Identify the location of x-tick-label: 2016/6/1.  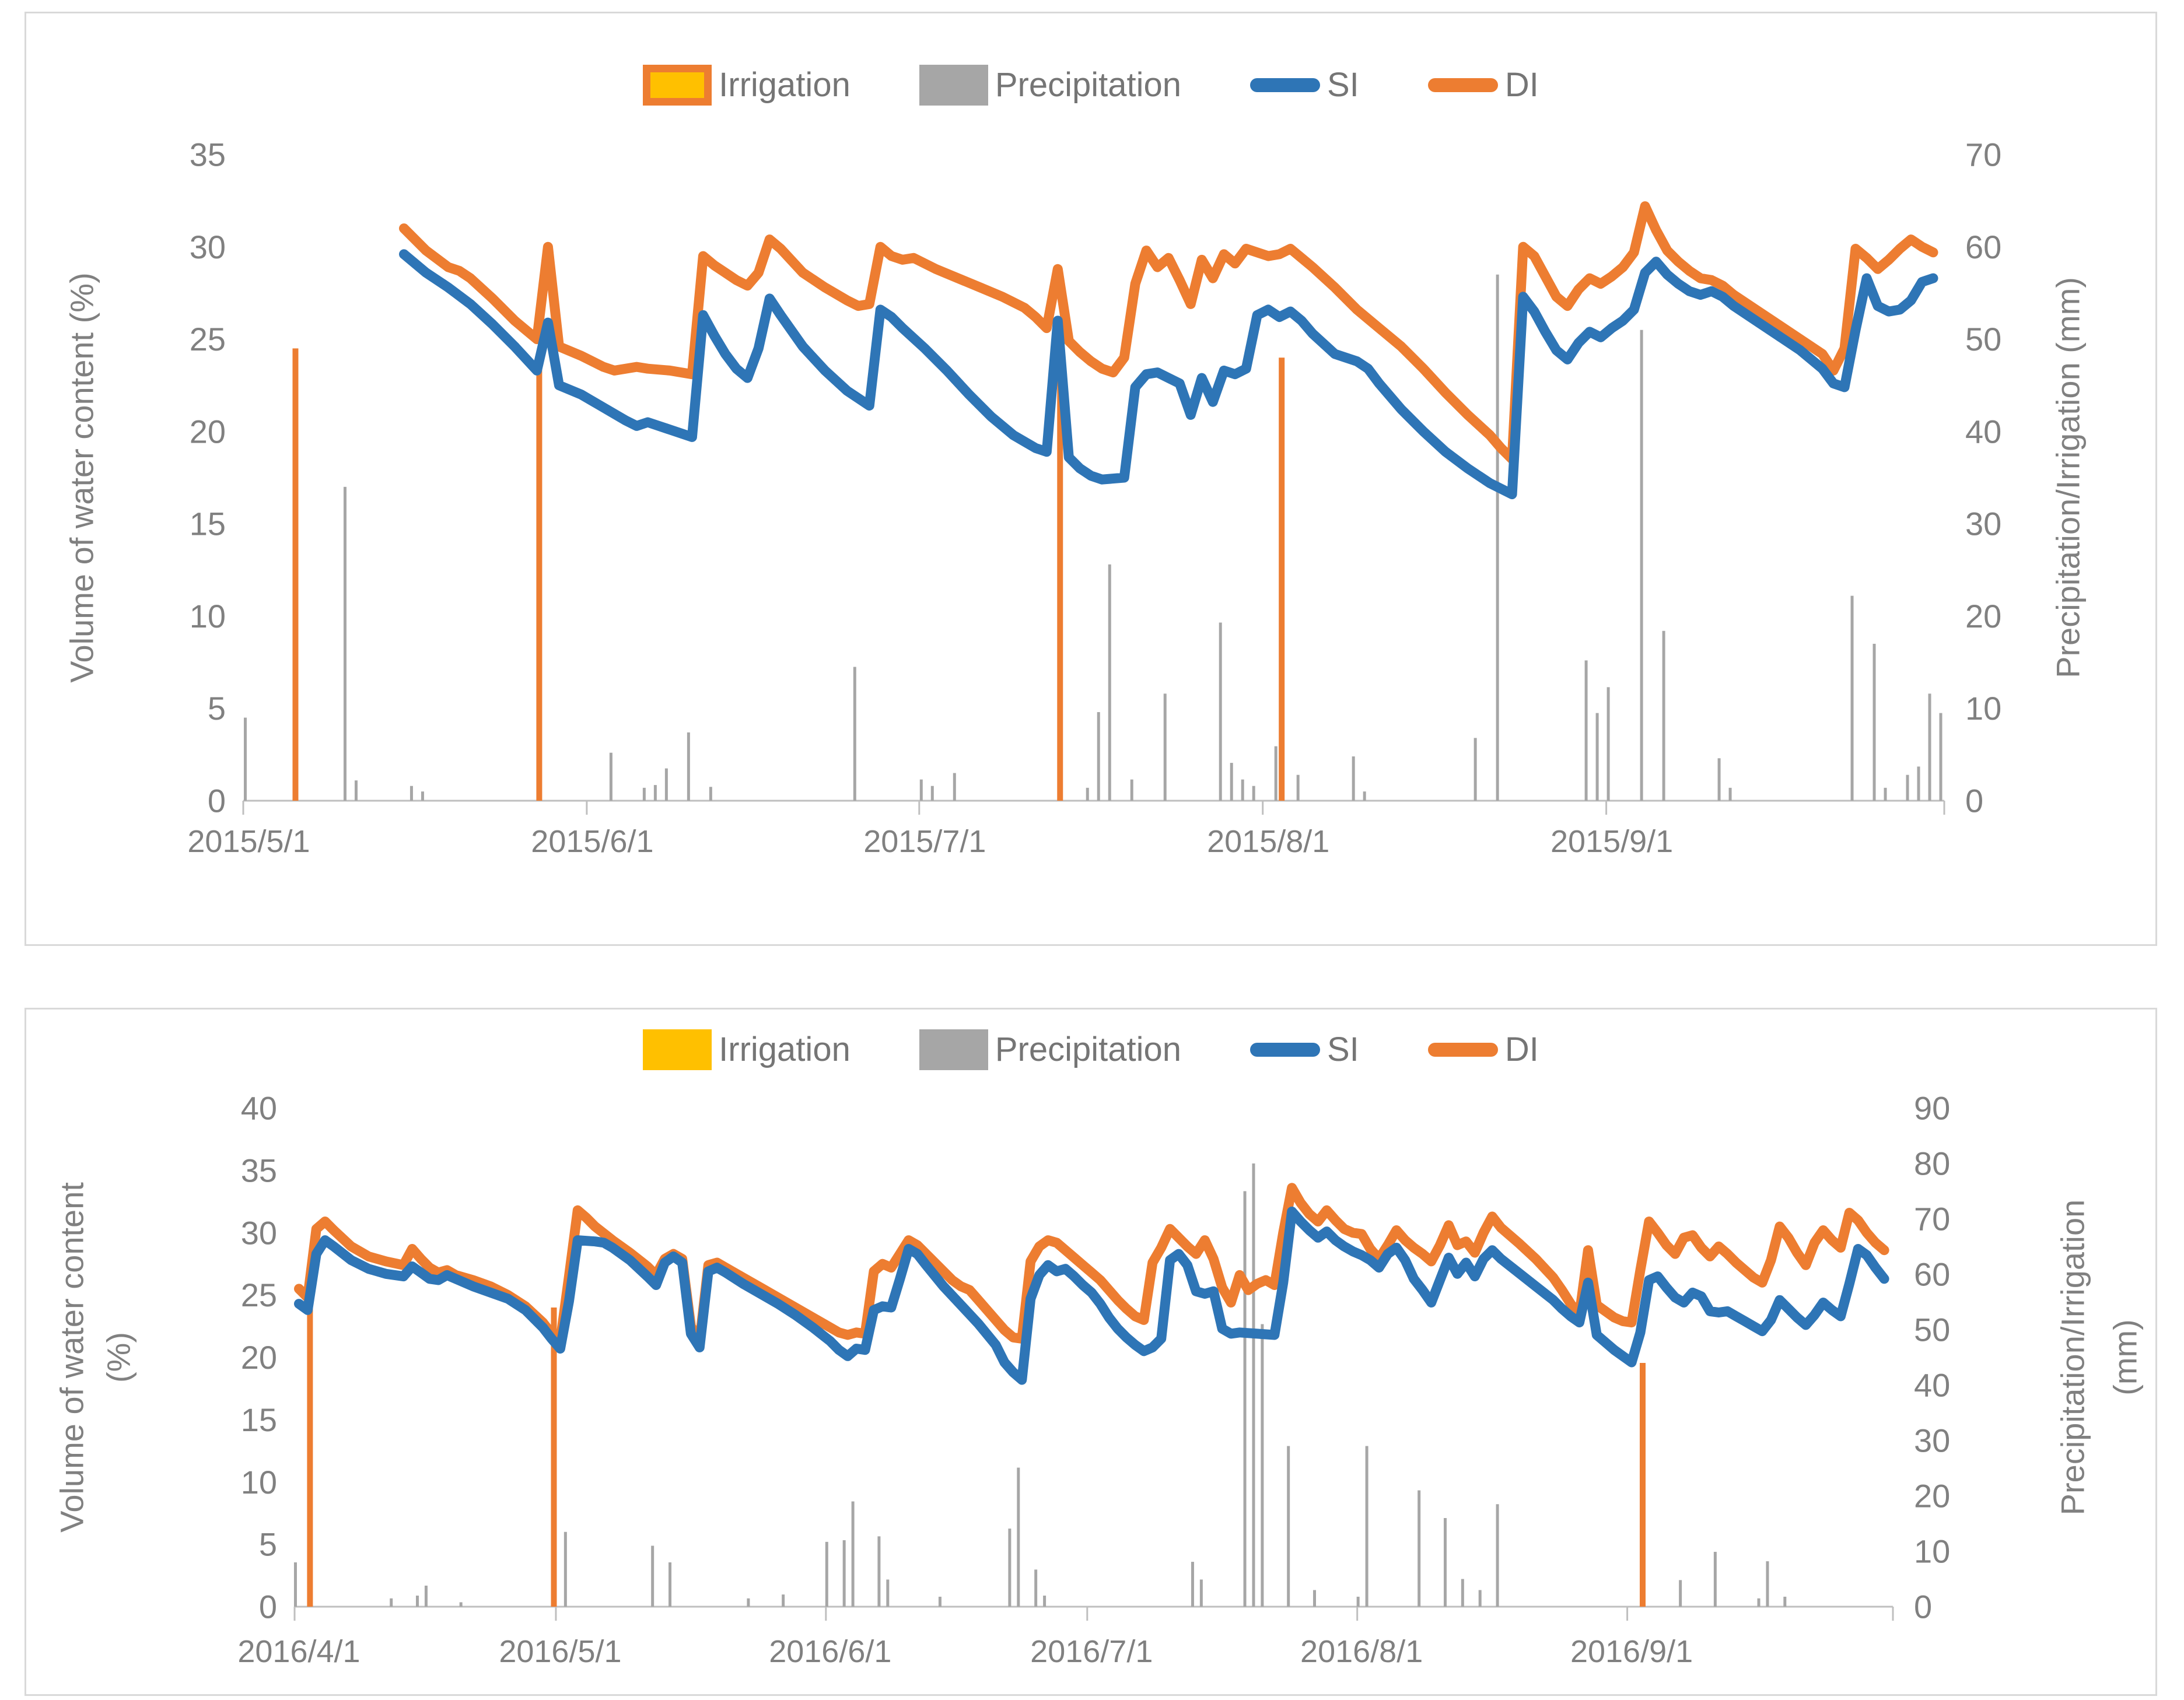
(830, 1651).